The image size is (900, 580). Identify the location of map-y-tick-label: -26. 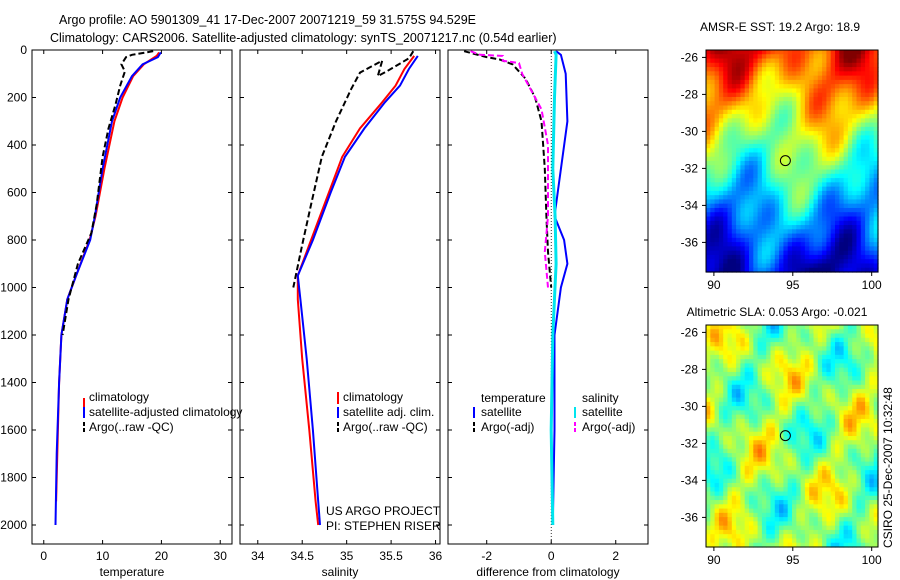
(690, 332).